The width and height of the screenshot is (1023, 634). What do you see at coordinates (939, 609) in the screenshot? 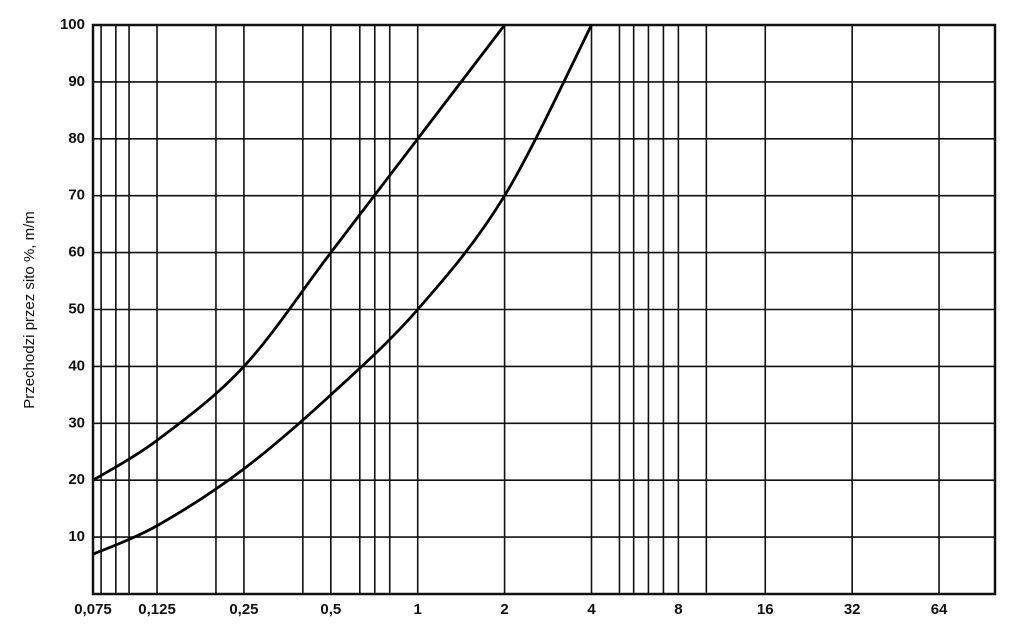
I see `x-tick-label: 64` at bounding box center [939, 609].